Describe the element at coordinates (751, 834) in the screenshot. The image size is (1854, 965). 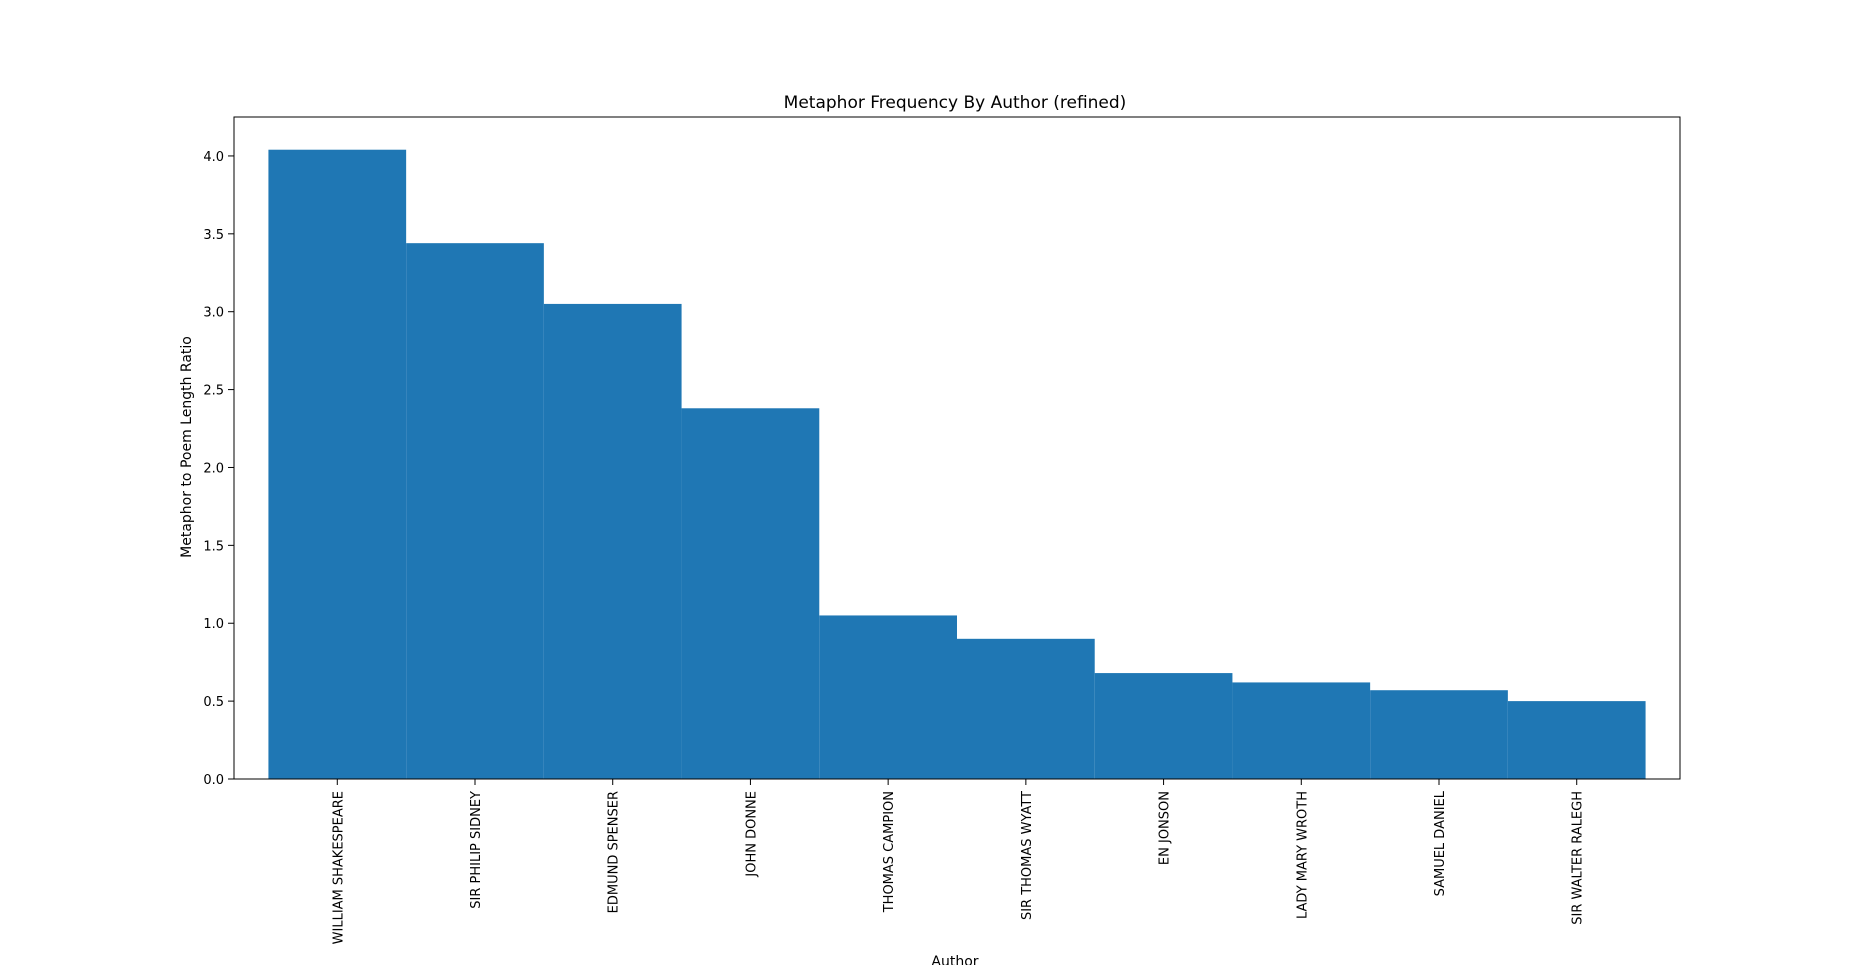
I see `x-tick-label: JOHN DONNE` at that location.